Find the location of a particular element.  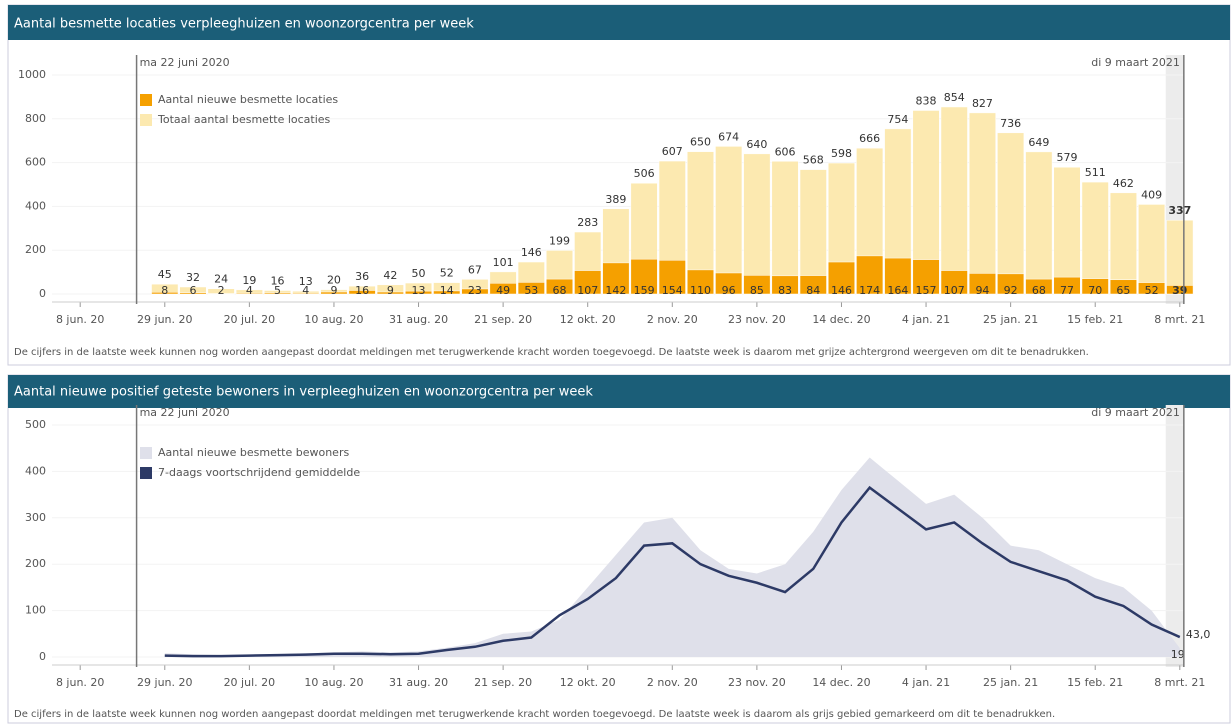

data-label: 4 is located at coordinates (249, 290).